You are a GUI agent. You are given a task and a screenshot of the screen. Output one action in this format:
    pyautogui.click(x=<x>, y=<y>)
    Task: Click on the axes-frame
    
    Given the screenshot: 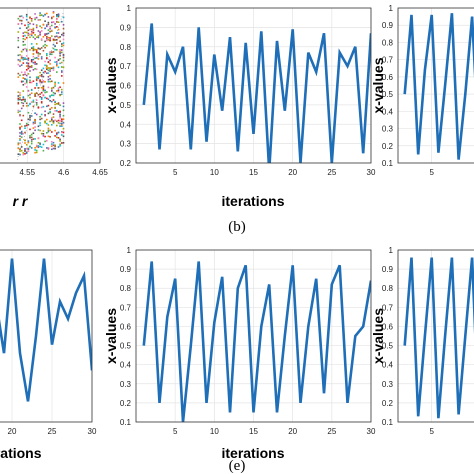 What is the action you would take?
    pyautogui.click(x=46, y=336)
    